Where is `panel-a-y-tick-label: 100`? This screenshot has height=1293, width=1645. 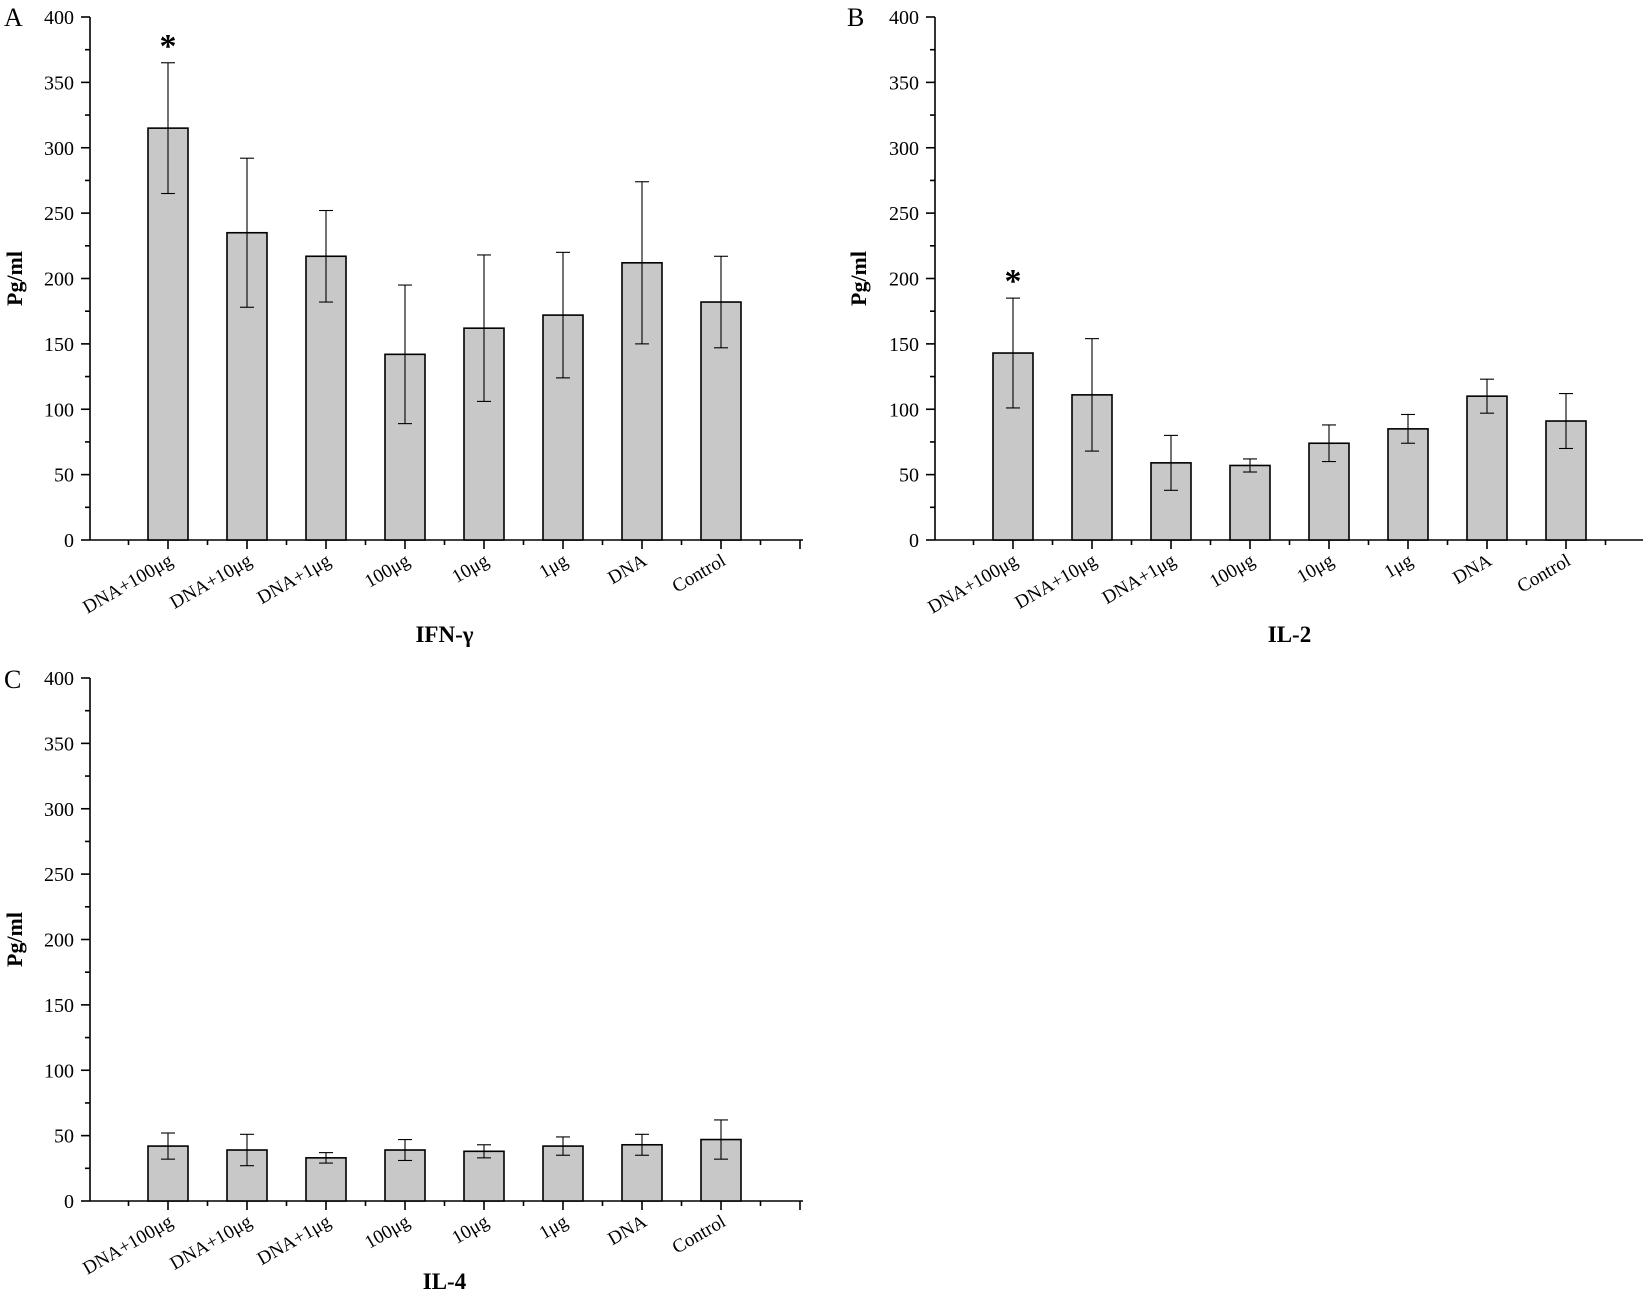
panel-a-y-tick-label: 100 is located at coordinates (59, 410).